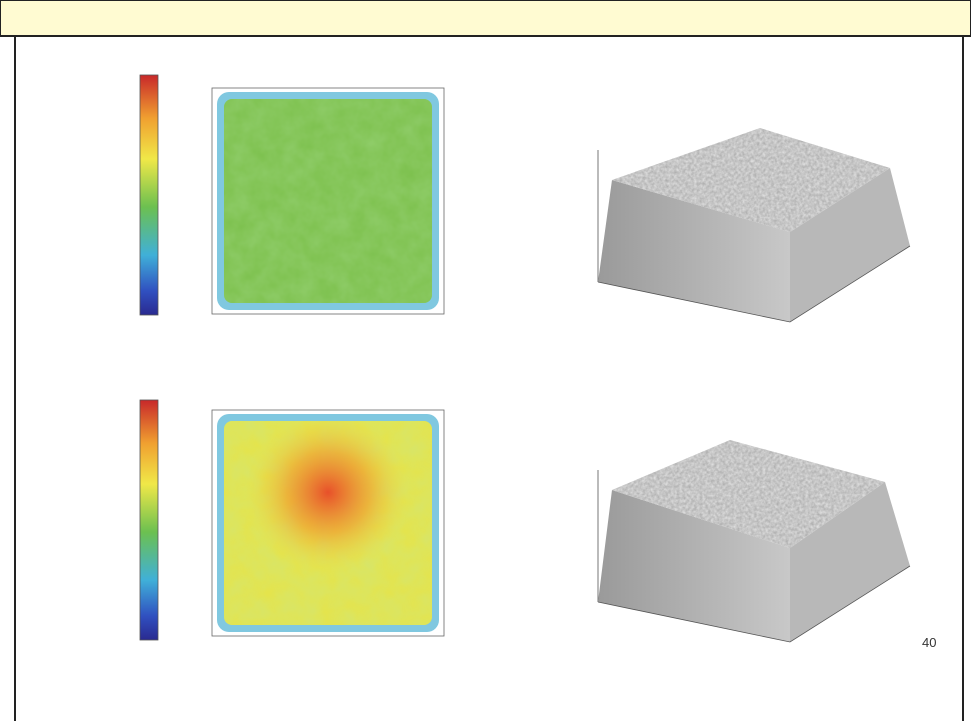 The width and height of the screenshot is (971, 721). I want to click on surface-bottom, so click(754, 541).